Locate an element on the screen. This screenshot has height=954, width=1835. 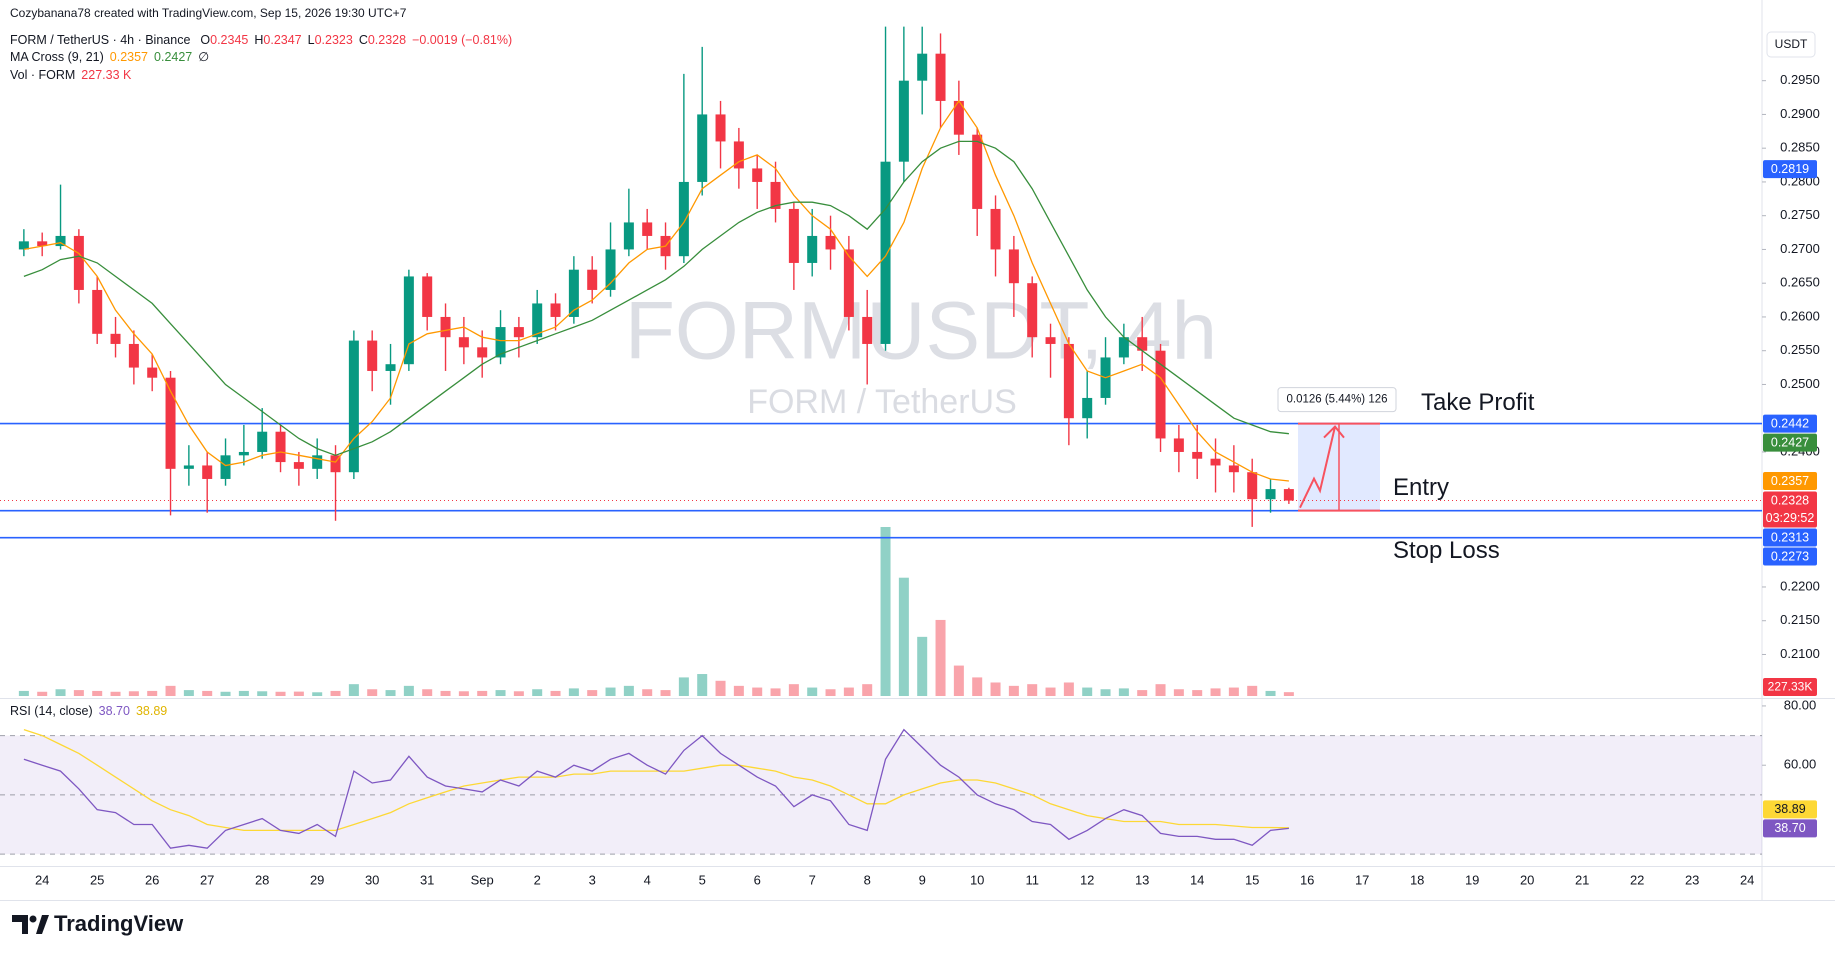
rsi-tick-label: 60.00 is located at coordinates (1800, 764).